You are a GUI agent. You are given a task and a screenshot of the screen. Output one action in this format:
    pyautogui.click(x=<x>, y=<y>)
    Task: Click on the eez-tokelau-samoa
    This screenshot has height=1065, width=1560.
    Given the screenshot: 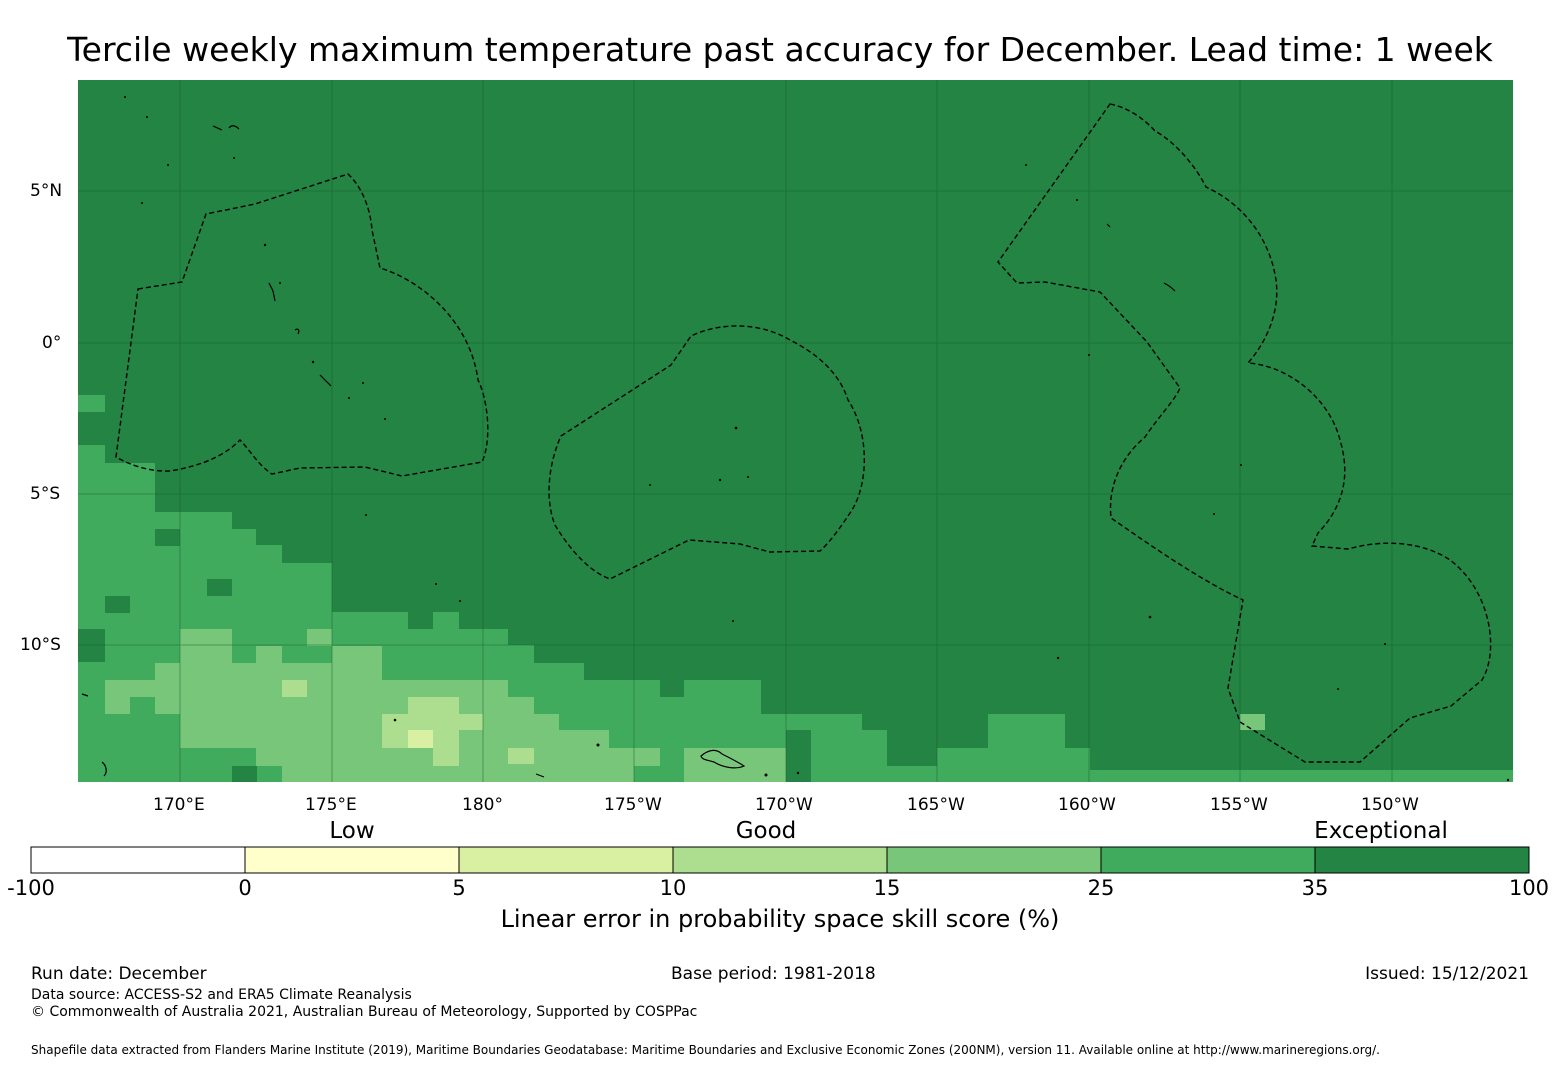 What is the action you would take?
    pyautogui.click(x=706, y=452)
    